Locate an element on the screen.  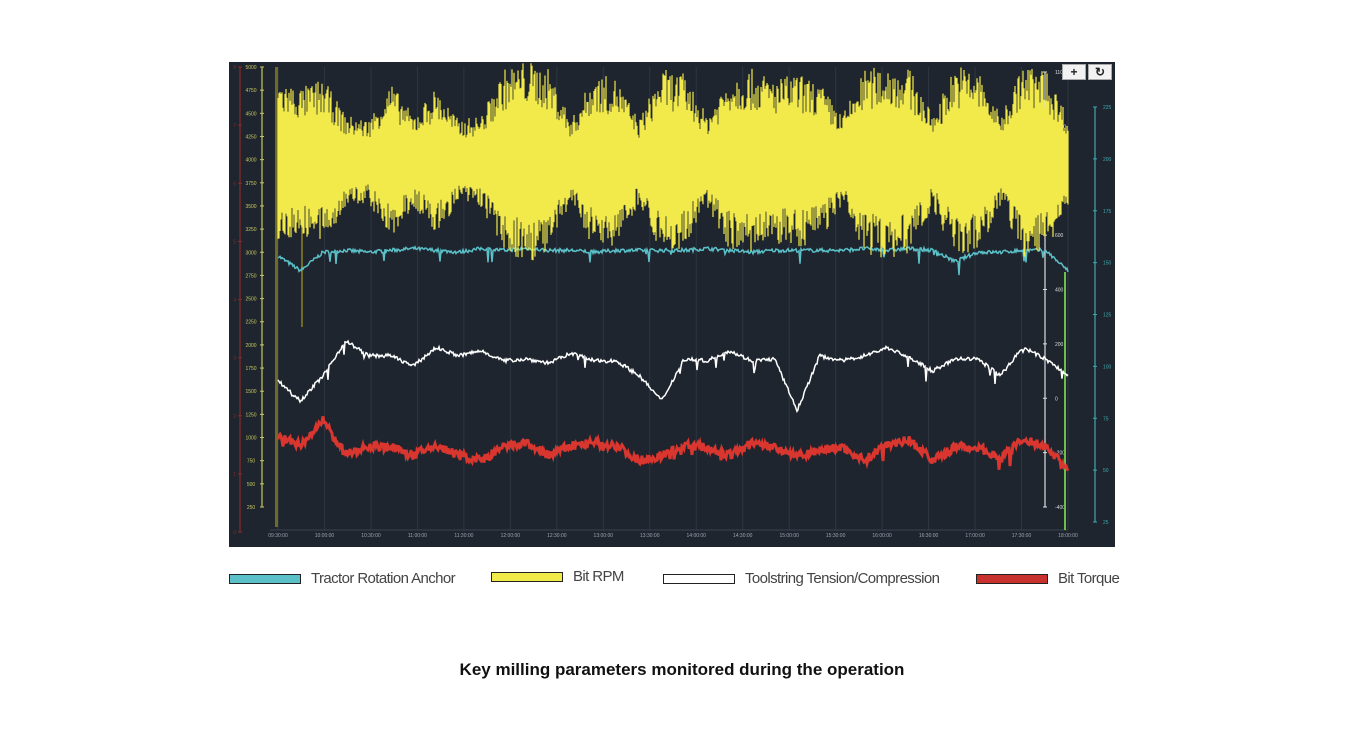
rpm-axis-tick-label: 2750 is located at coordinates (250, 276).